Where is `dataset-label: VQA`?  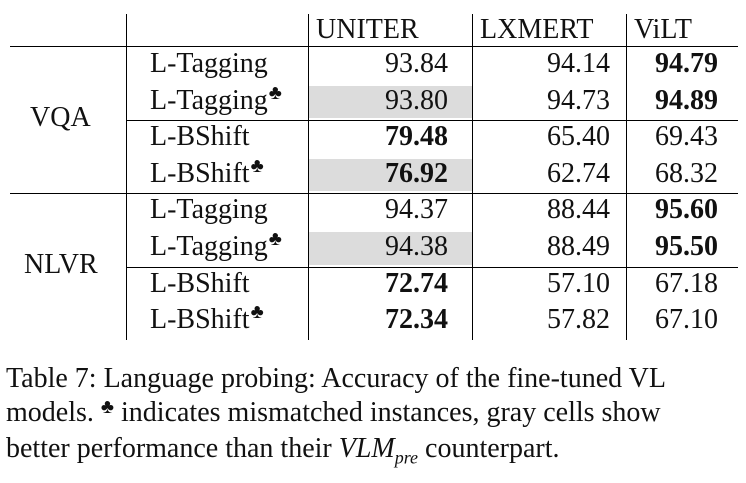
dataset-label: VQA is located at coordinates (60, 118).